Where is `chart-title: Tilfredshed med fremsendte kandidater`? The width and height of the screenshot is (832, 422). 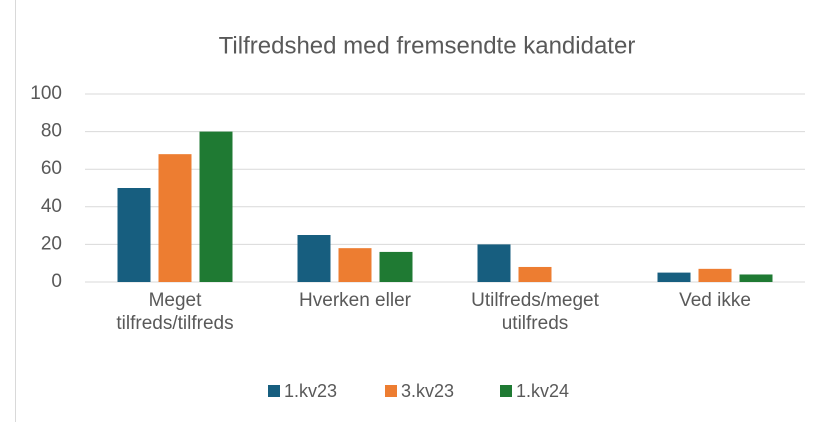
chart-title: Tilfredshed med fremsendte kandidater is located at coordinates (427, 45).